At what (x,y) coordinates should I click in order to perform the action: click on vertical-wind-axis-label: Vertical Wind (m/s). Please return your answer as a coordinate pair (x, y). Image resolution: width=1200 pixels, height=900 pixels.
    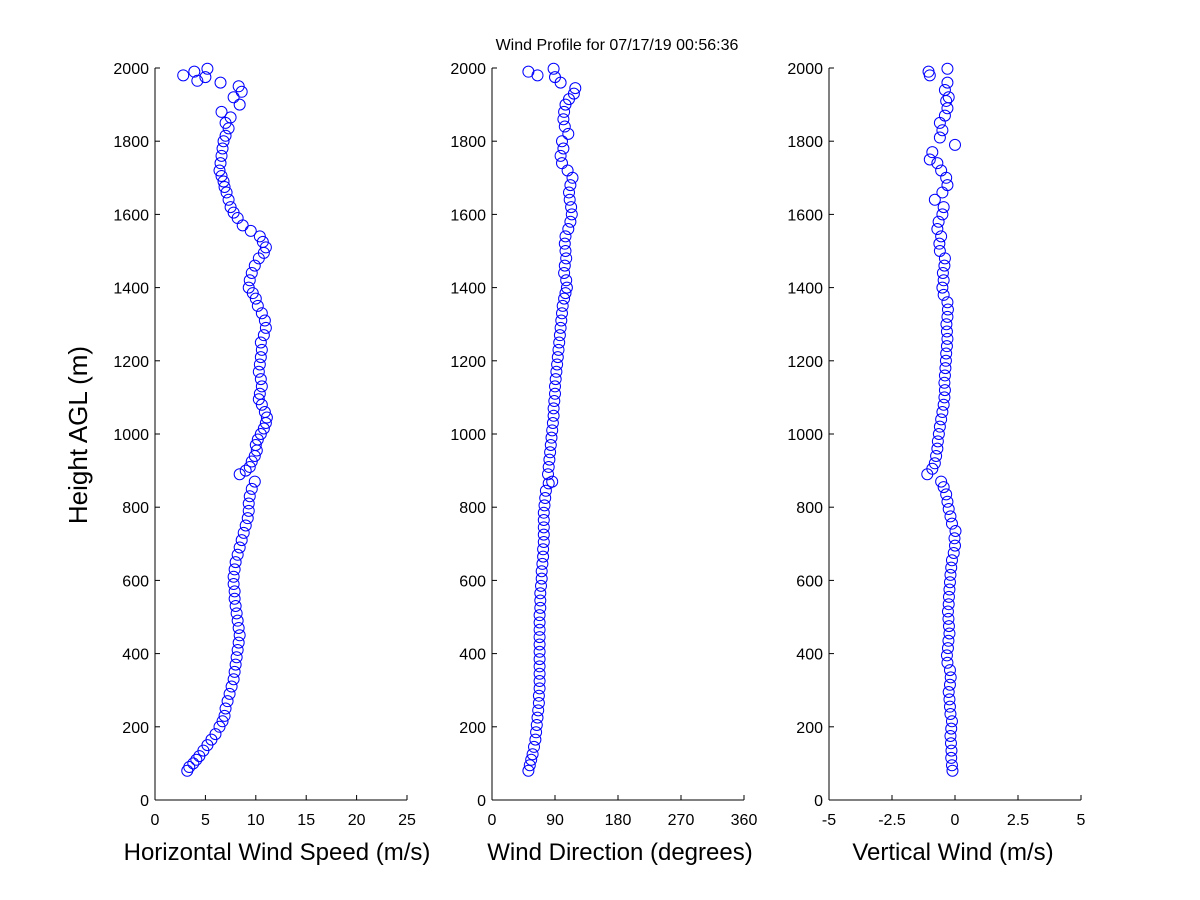
    Looking at the image, I should click on (952, 852).